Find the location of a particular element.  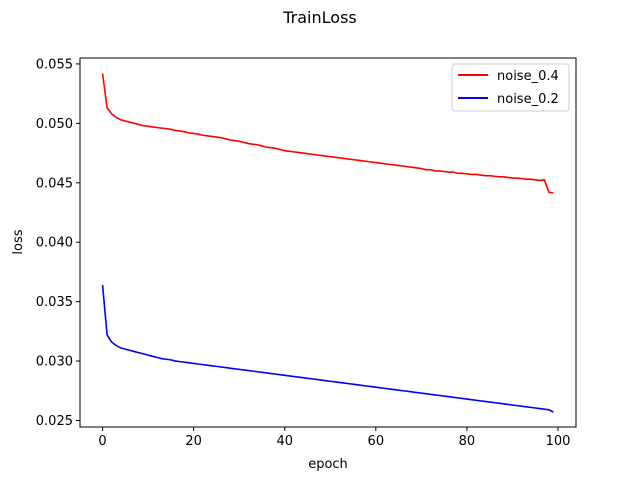

legend: noise_0.4 noise_0.2 is located at coordinates (510, 87).